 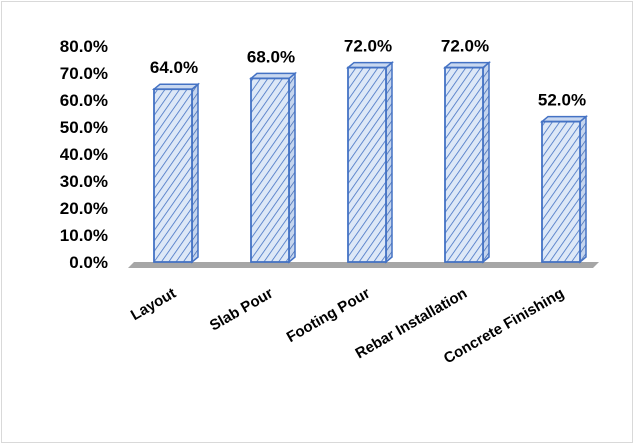 What do you see at coordinates (84, 235) in the screenshot?
I see `y-tick-label: 10.0%` at bounding box center [84, 235].